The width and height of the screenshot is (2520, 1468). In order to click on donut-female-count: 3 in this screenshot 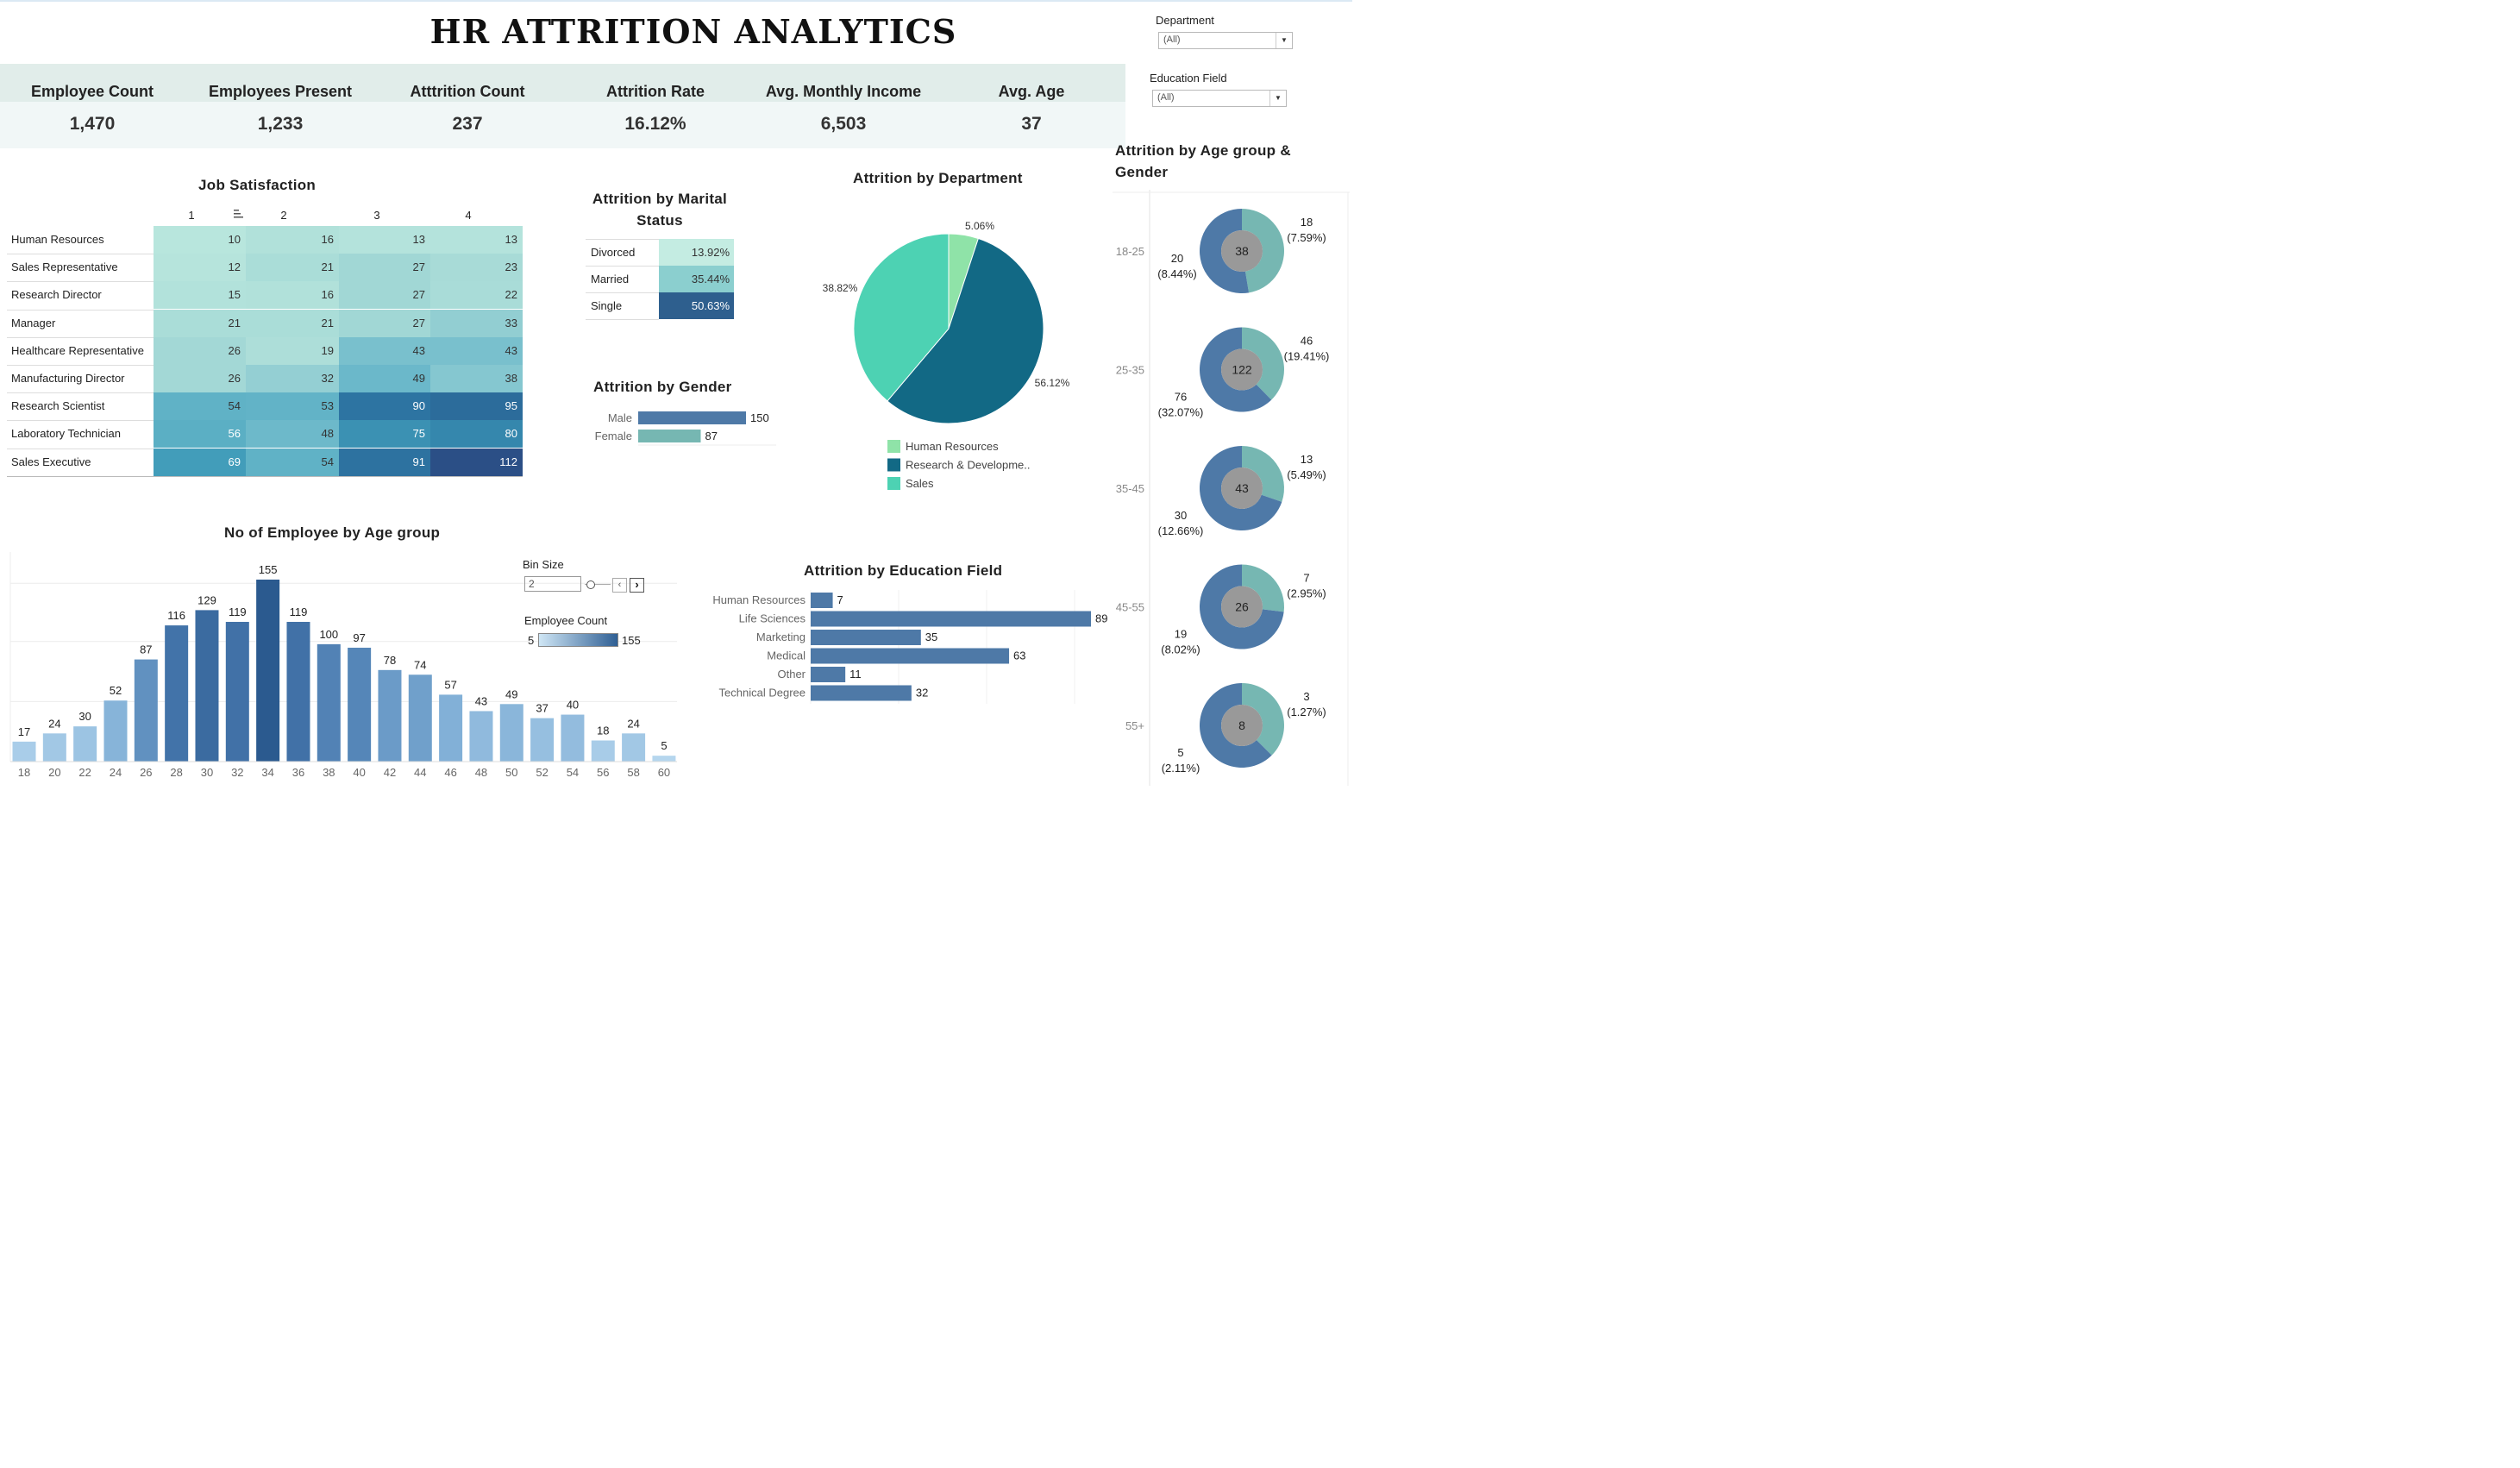, I will do `click(1306, 696)`.